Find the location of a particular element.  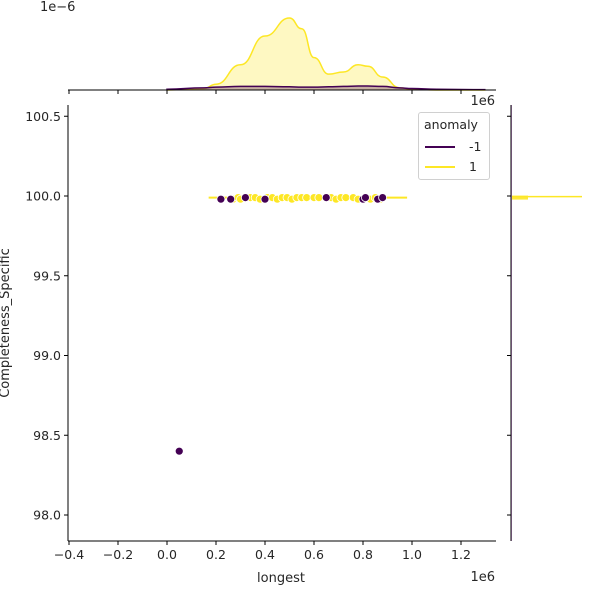

svg-text: 98.0 is located at coordinates (47, 515).